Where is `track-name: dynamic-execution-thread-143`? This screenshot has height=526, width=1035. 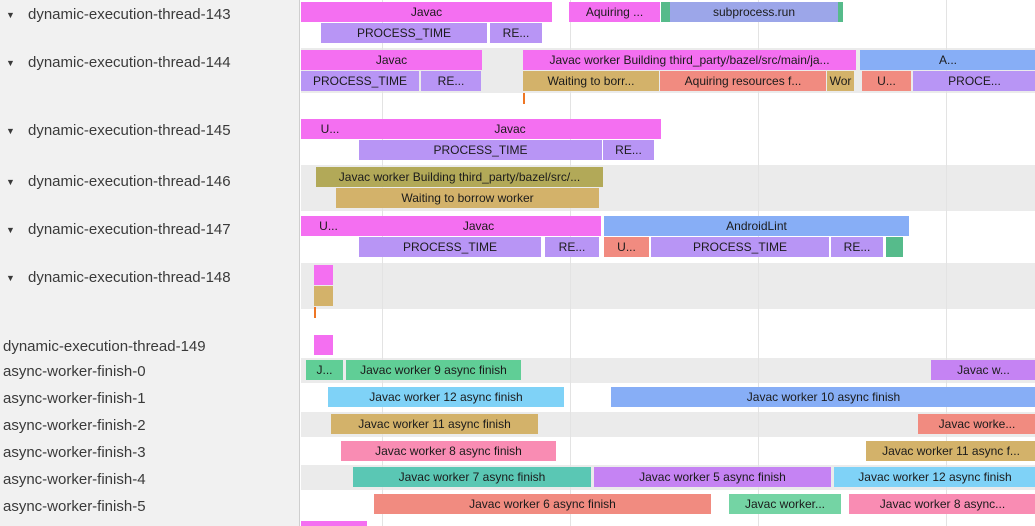
track-name: dynamic-execution-thread-143 is located at coordinates (129, 14).